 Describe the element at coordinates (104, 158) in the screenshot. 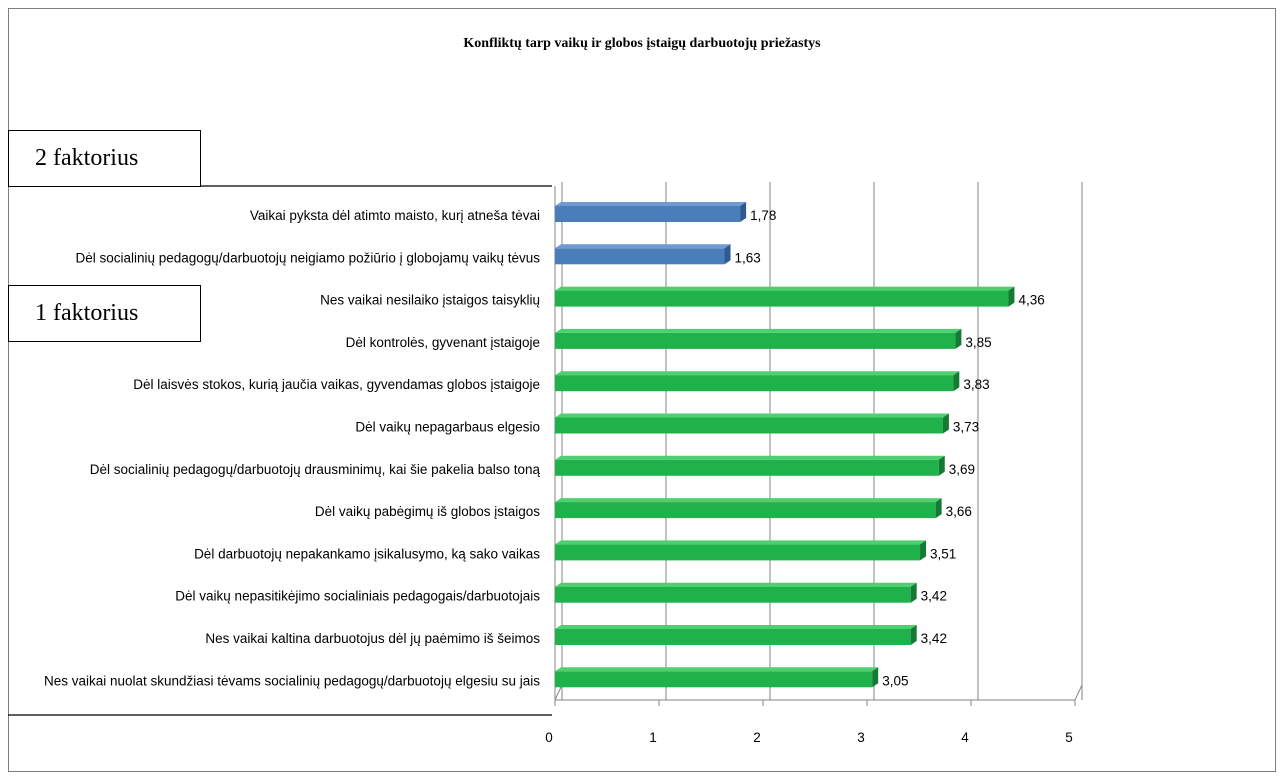

I see `factor-2-label: 2 faktorius` at that location.